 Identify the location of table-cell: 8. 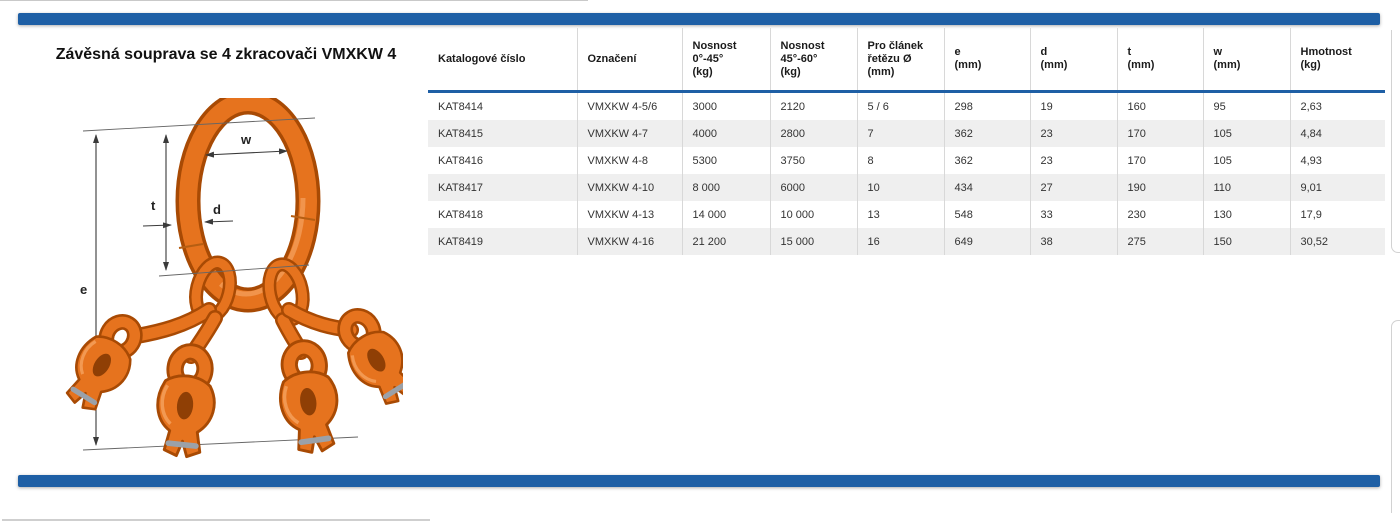
(900, 160).